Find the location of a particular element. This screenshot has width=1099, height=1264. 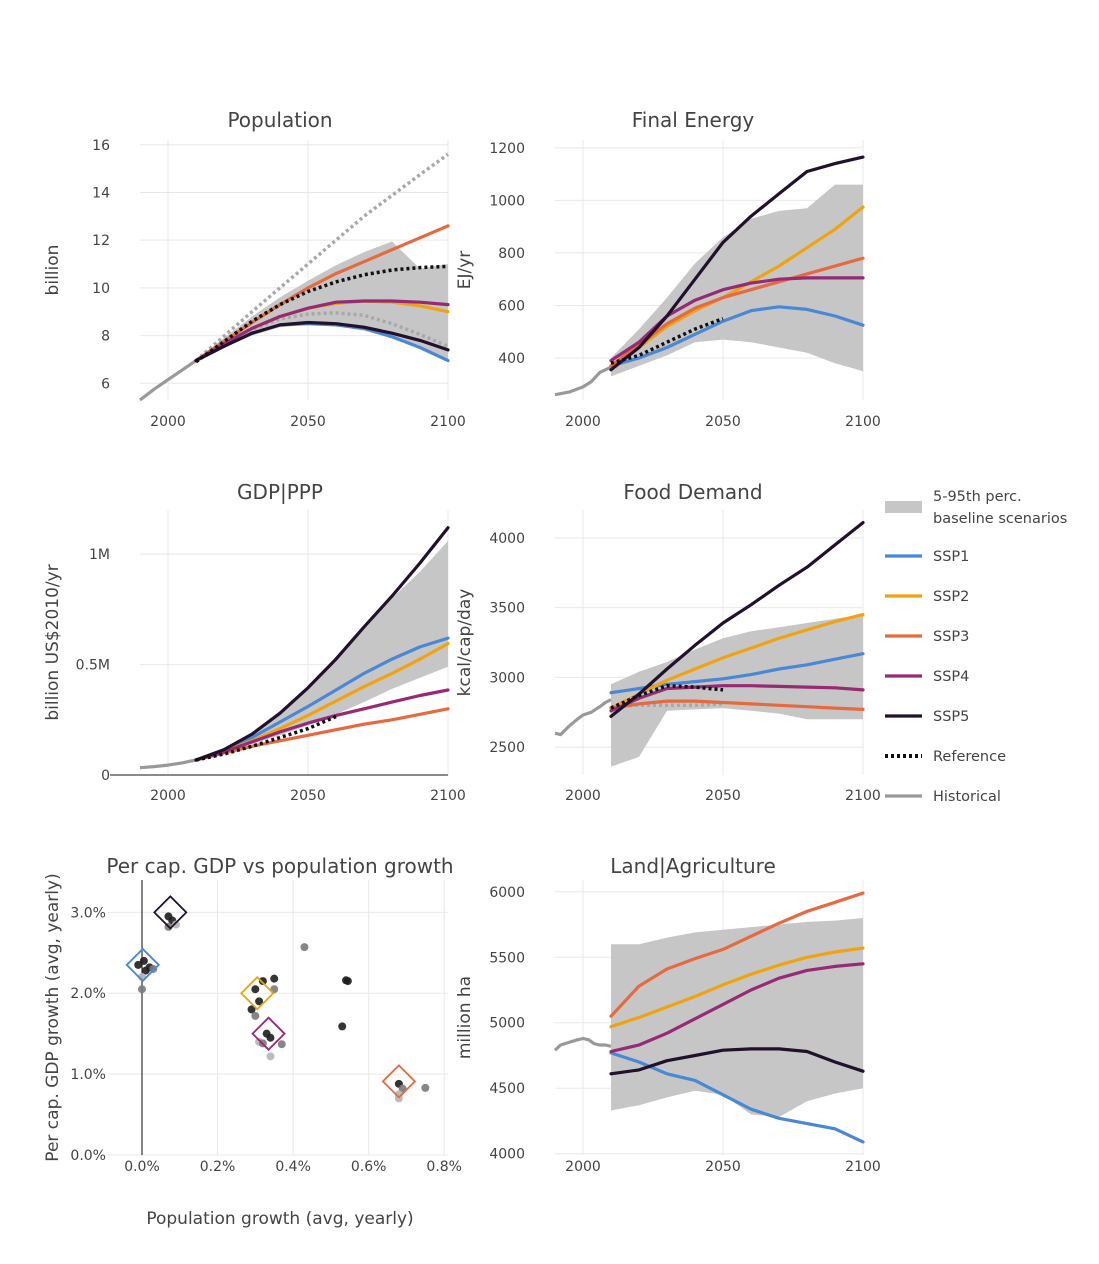

chart-title: Land|Agriculture is located at coordinates (693, 866).